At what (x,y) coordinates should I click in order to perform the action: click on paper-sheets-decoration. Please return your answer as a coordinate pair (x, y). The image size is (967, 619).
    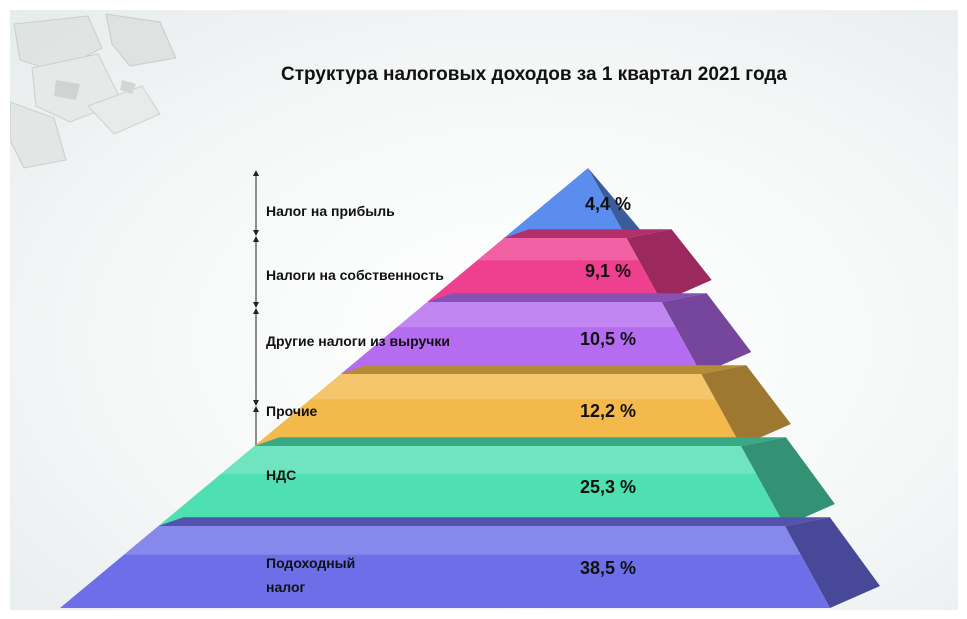
    Looking at the image, I should click on (93, 91).